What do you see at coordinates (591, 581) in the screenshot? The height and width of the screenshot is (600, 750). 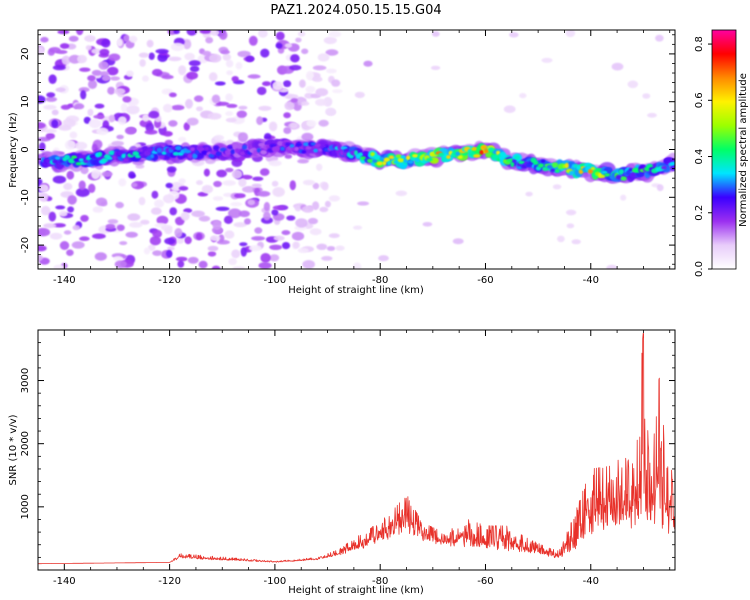 I see `x-tick-label: -40` at bounding box center [591, 581].